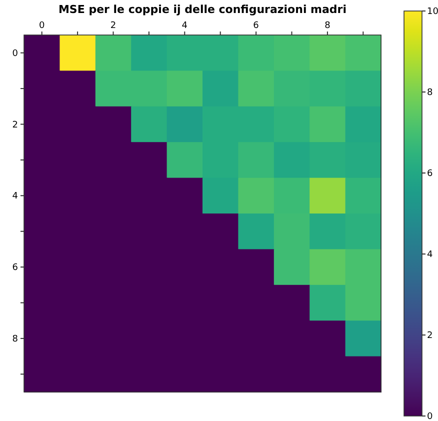  What do you see at coordinates (185, 26) in the screenshot?
I see `x-tick-label: 4` at bounding box center [185, 26].